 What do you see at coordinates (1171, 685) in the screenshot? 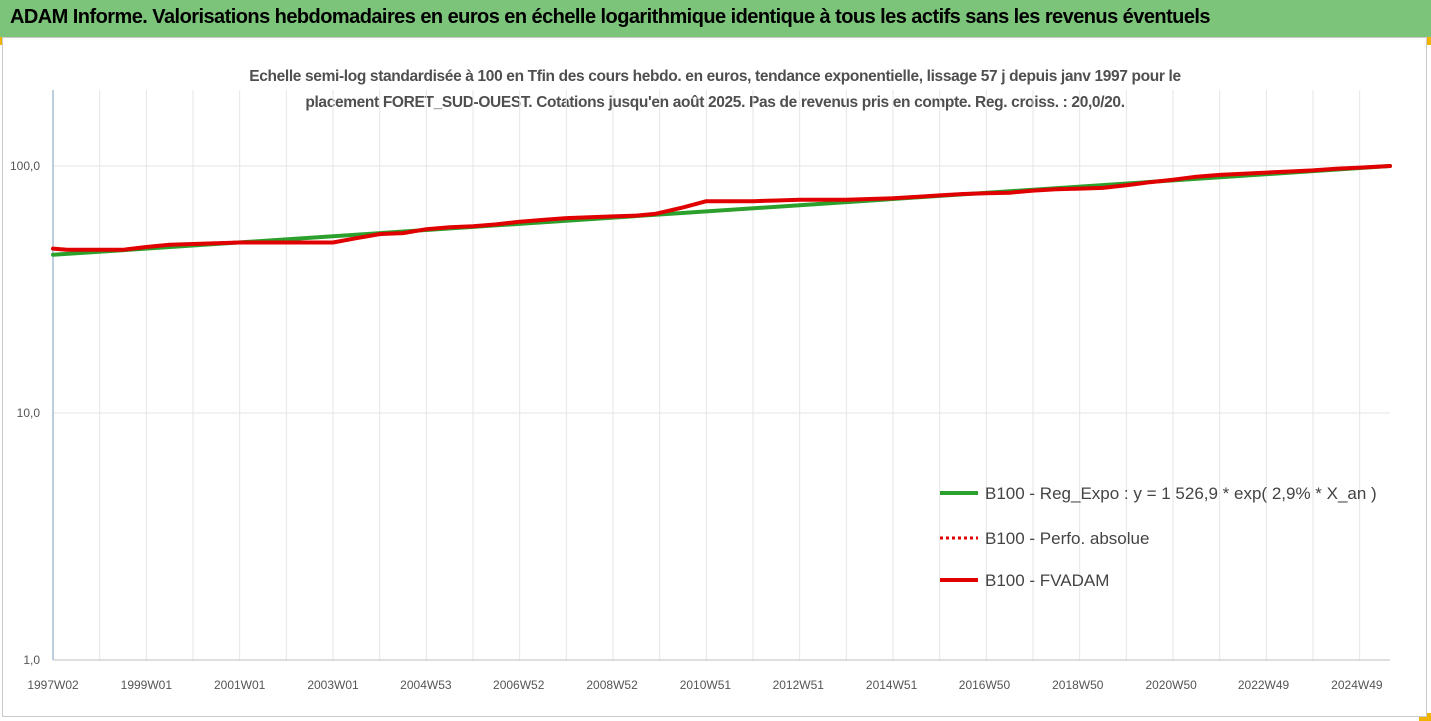
I see `x-tick-label: 2020W50` at bounding box center [1171, 685].